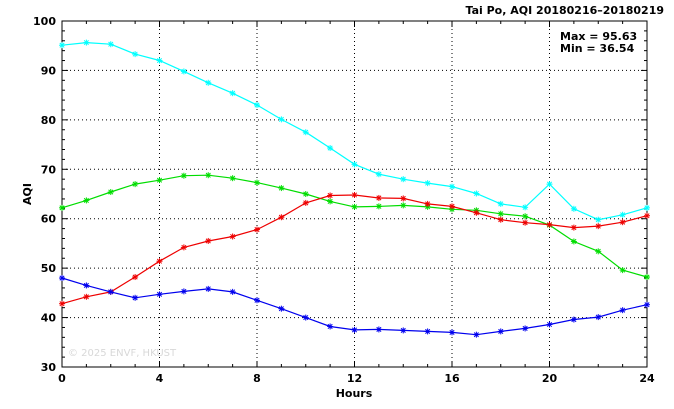  Describe the element at coordinates (49, 318) in the screenshot. I see `y-tick-label: 40` at that location.